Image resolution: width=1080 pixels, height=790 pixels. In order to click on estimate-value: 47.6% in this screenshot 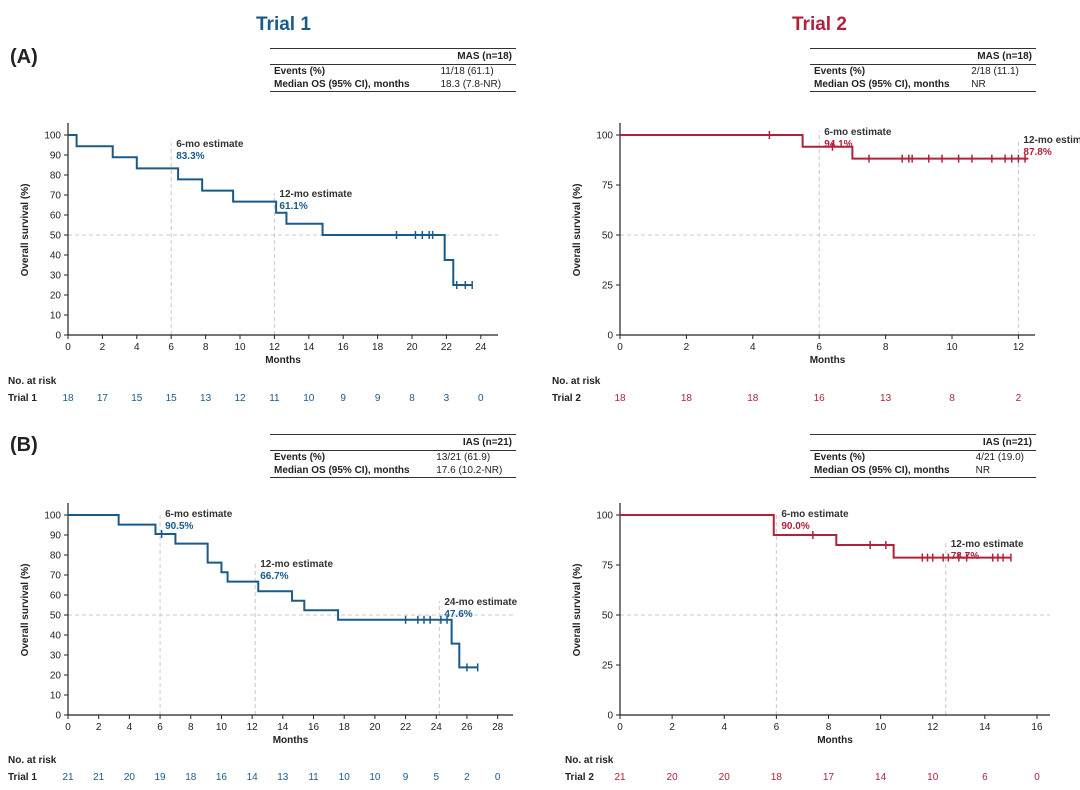, I will do `click(458, 614)`.